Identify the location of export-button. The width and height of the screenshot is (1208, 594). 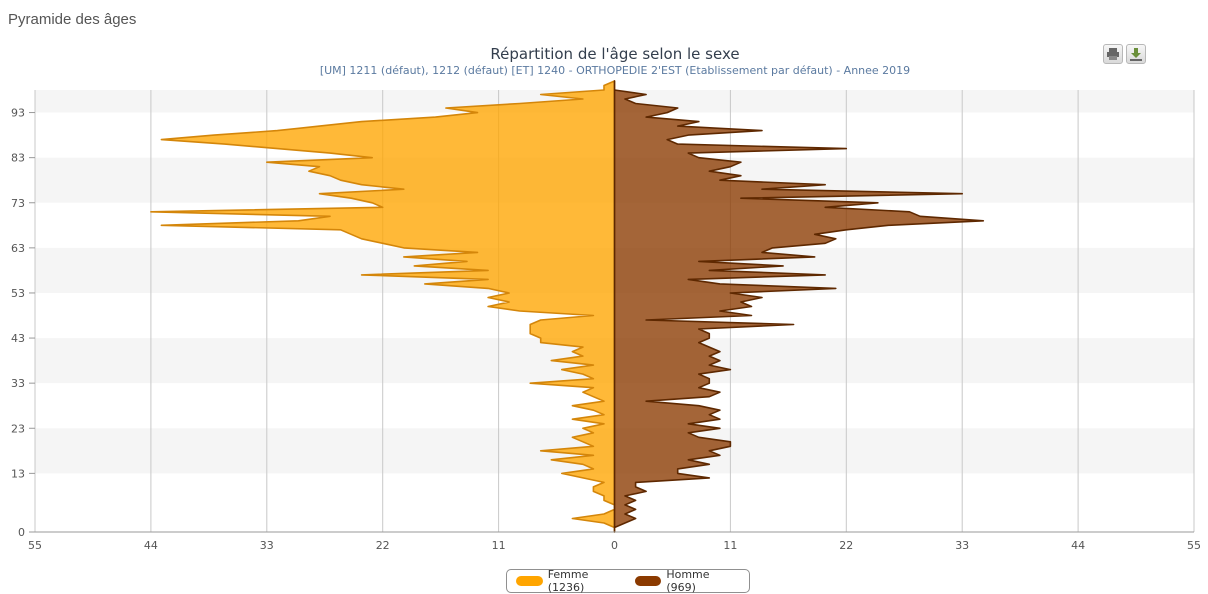
(1136, 54).